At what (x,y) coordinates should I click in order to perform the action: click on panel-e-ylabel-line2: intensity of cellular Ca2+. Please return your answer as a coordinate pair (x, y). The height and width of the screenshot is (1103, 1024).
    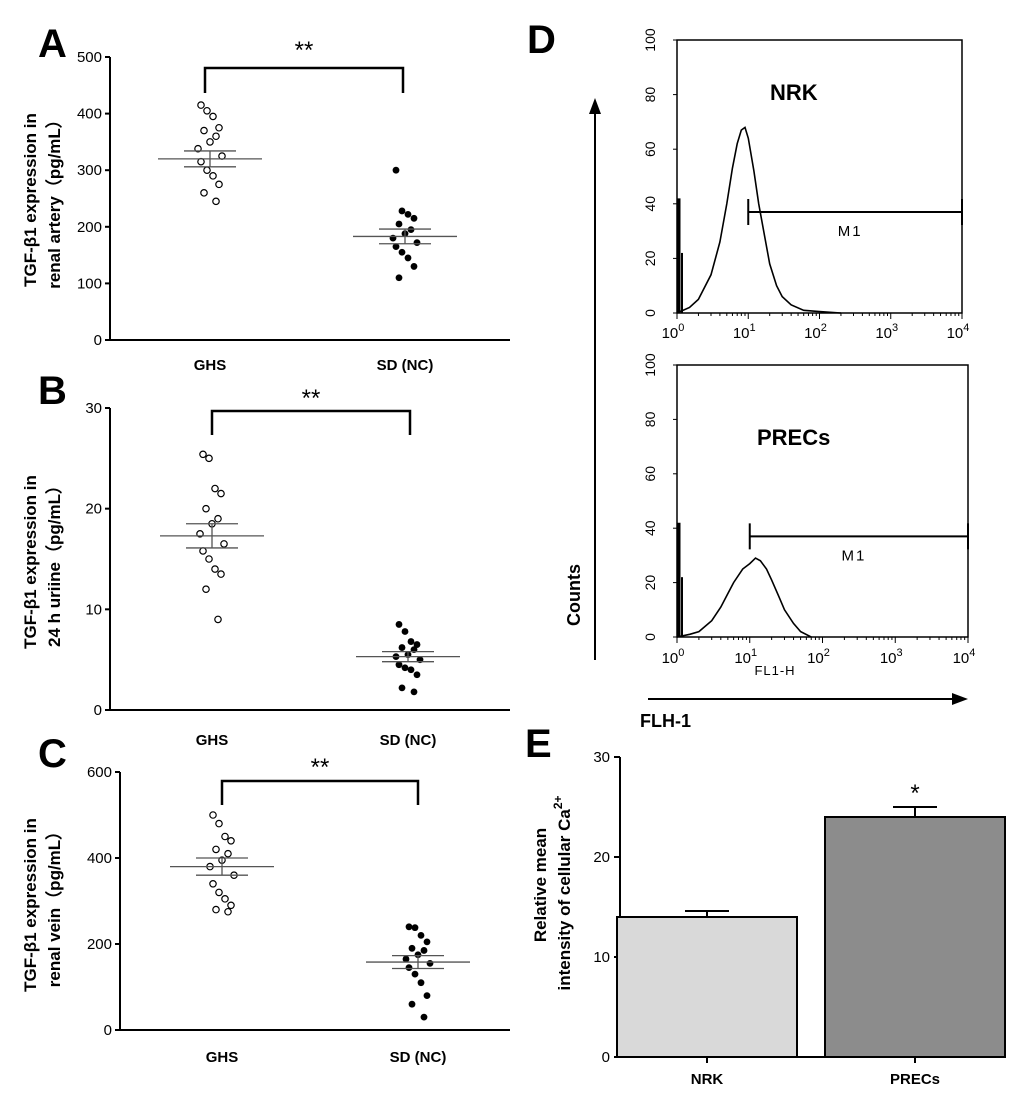
    Looking at the image, I should click on (562, 892).